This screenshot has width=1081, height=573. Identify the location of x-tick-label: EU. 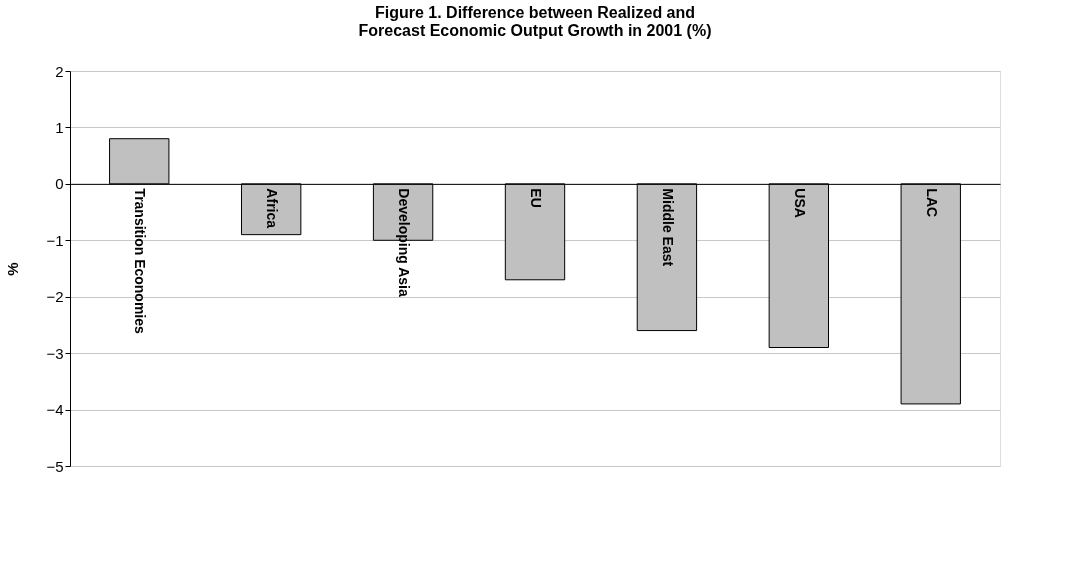
(536, 198).